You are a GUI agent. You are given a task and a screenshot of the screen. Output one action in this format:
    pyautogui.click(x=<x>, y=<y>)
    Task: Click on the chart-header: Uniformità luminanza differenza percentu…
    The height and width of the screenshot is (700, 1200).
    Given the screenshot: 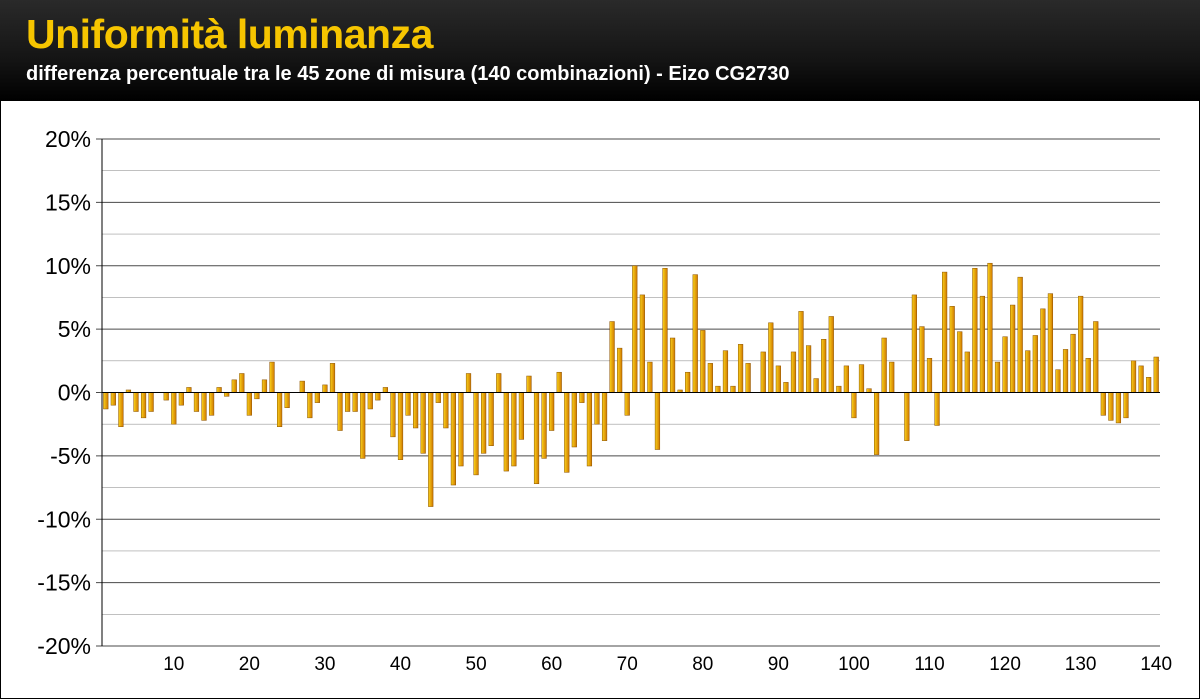 What is the action you would take?
    pyautogui.click(x=600, y=50)
    